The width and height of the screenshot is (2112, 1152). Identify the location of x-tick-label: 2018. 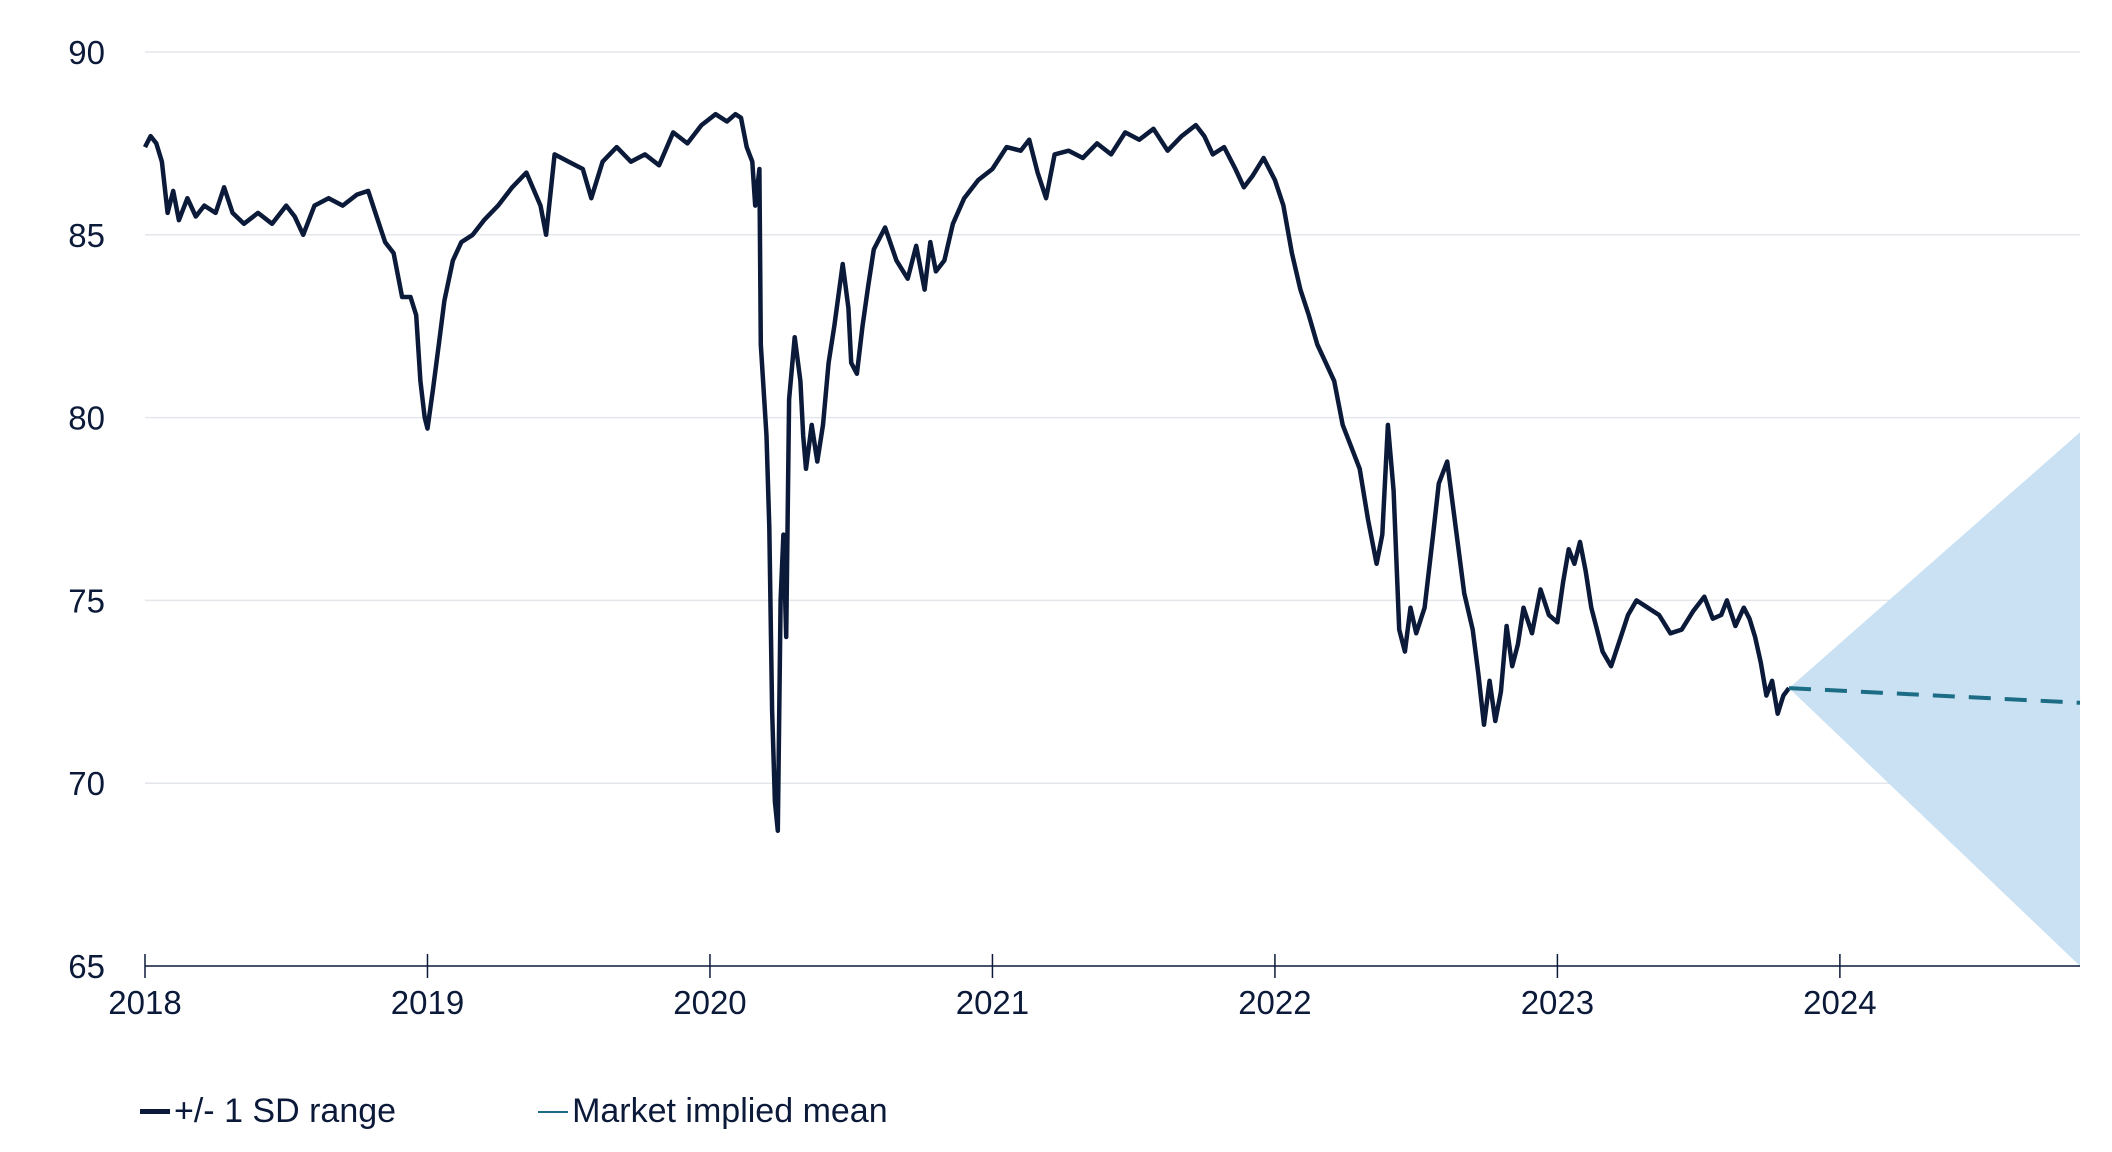
(144, 1002).